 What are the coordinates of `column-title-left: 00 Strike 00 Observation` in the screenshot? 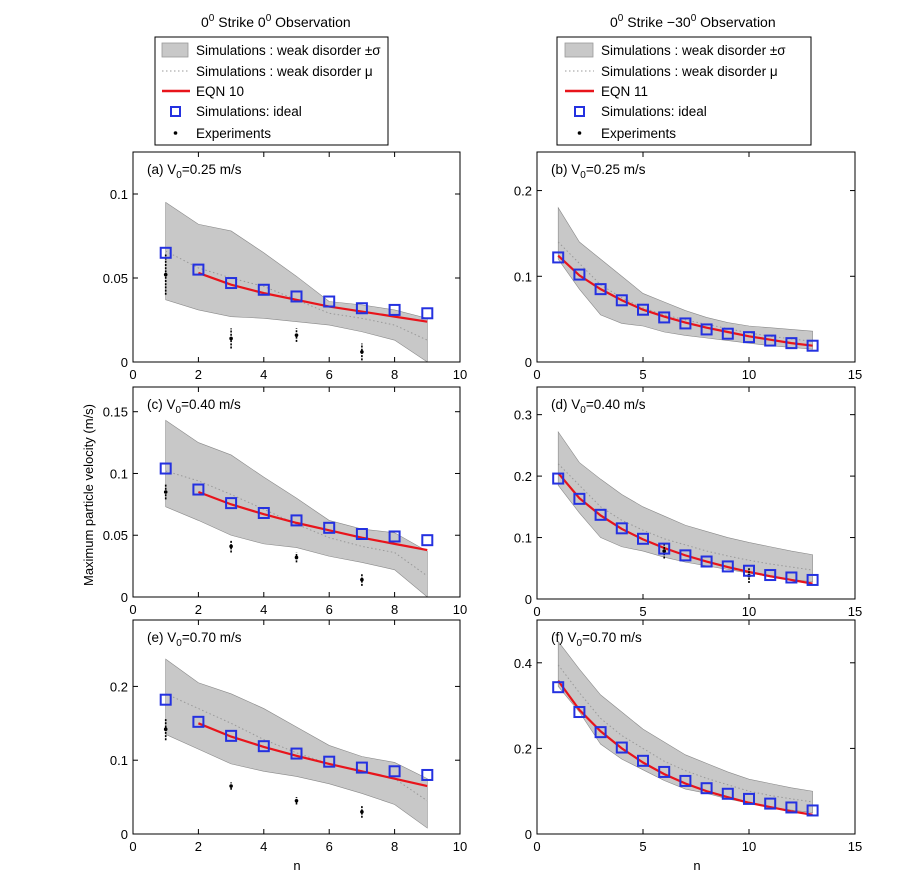 It's located at (276, 21).